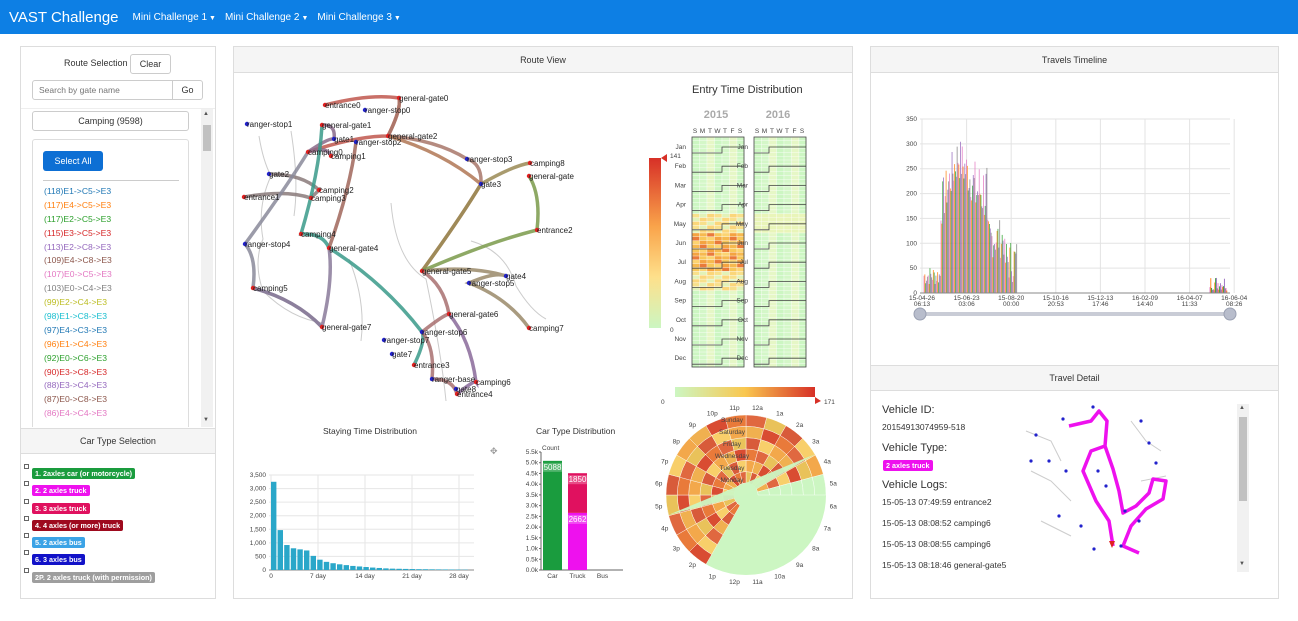 Image resolution: width=1298 pixels, height=621 pixels. I want to click on route-item: (109)E4->C8->E3, so click(78, 260).